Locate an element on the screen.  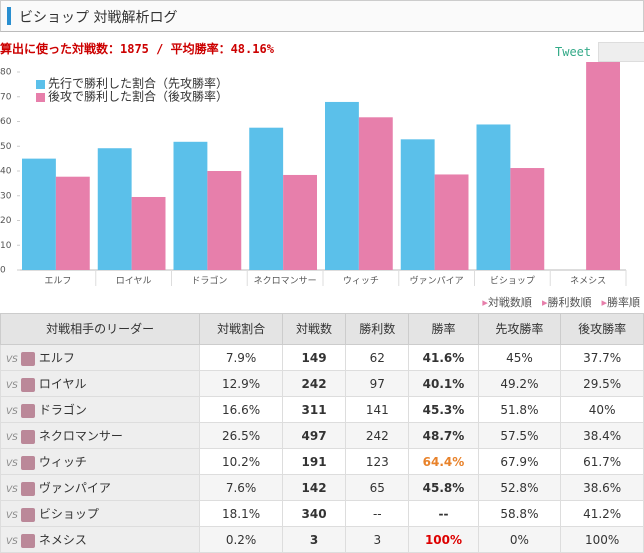
sort-link: 勝率順 is located at coordinates (620, 302).